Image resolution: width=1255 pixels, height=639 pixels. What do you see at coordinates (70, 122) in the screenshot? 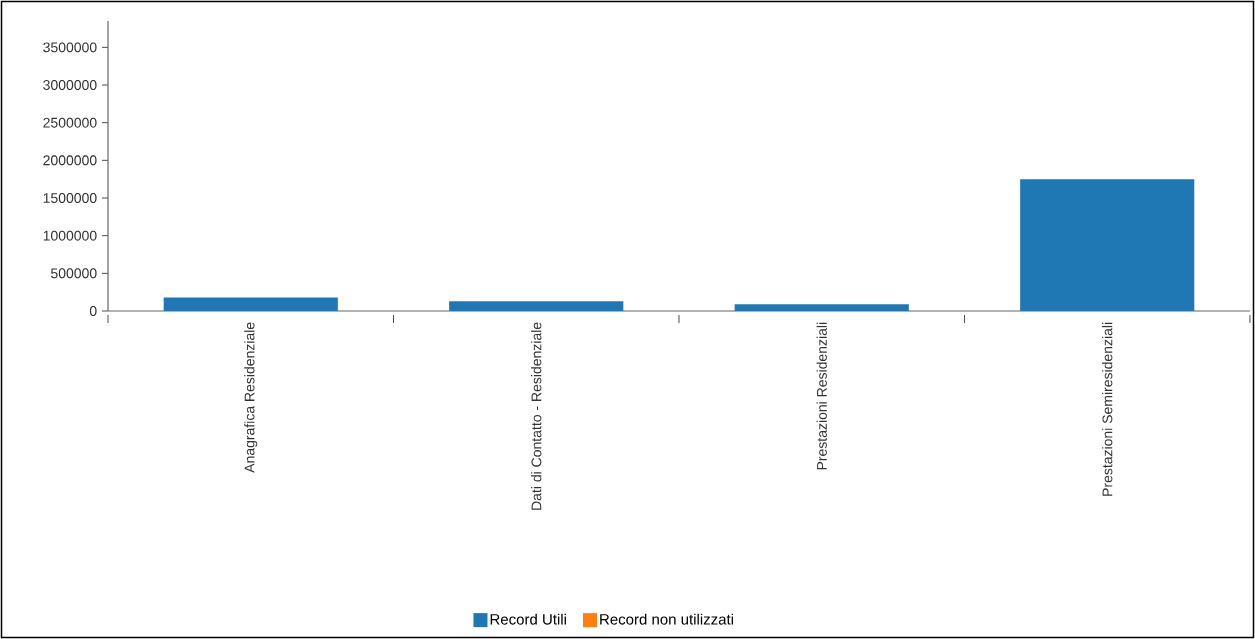
I see `y-tick-label: 2500000` at bounding box center [70, 122].